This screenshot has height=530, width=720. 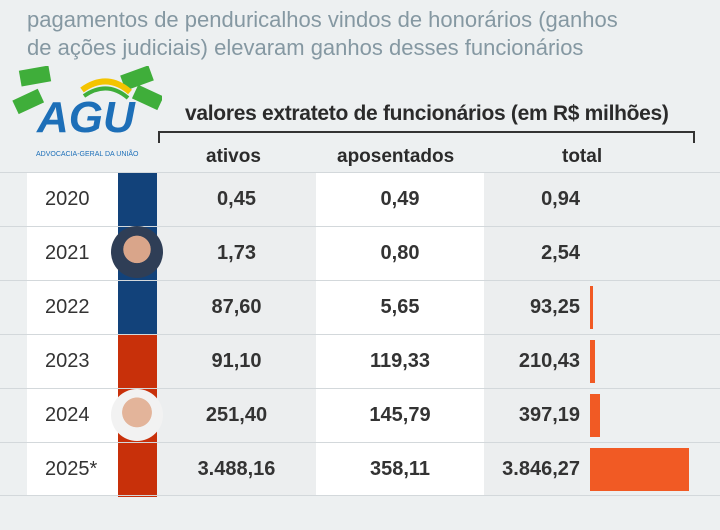 I want to click on logo-caption: ADVOCACIA-GERAL DA UNIÃO, so click(x=87, y=153).